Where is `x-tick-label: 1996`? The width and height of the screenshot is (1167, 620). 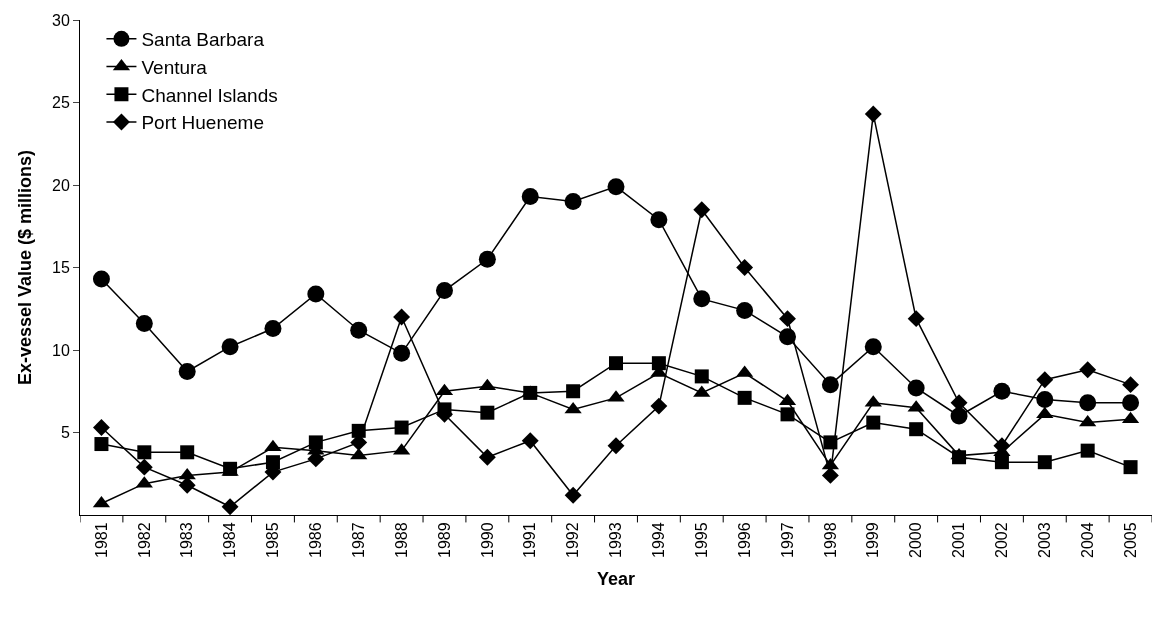 x-tick-label: 1996 is located at coordinates (744, 540).